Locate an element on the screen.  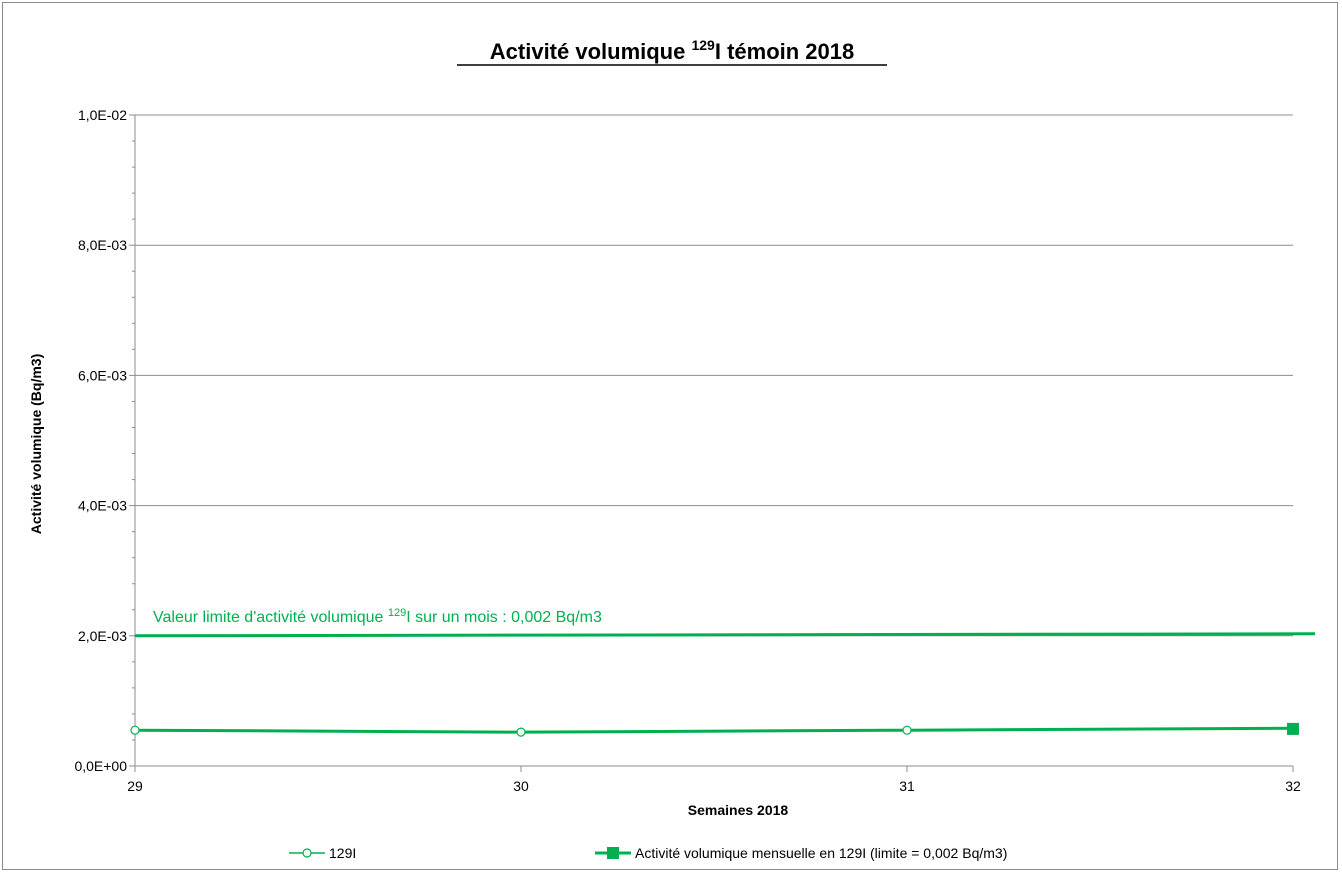
series-monthly-point is located at coordinates (1293, 728).